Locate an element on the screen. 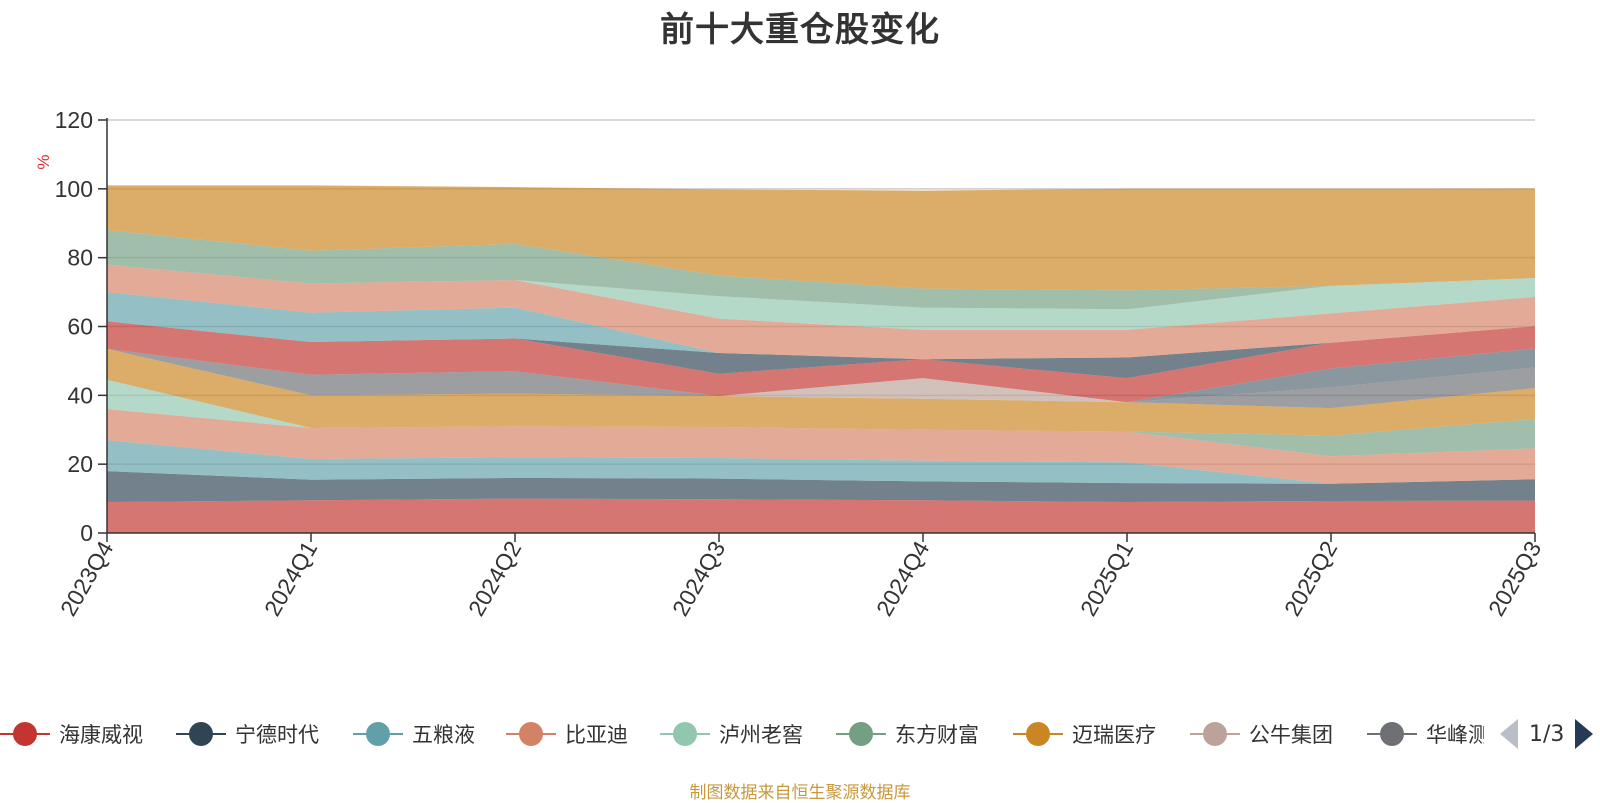 The height and width of the screenshot is (803, 1600). legend-pager: 1/3 is located at coordinates (1547, 734).